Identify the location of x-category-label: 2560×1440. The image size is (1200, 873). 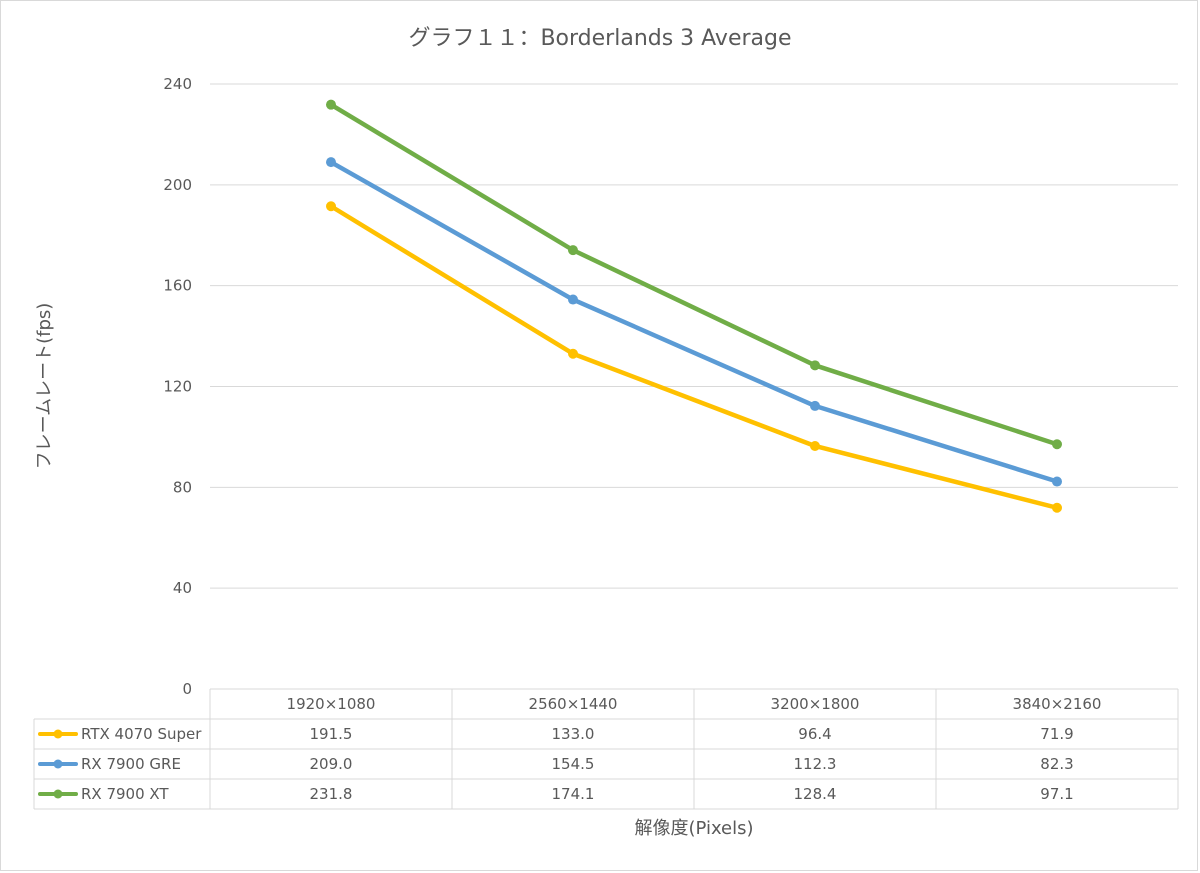
(573, 704).